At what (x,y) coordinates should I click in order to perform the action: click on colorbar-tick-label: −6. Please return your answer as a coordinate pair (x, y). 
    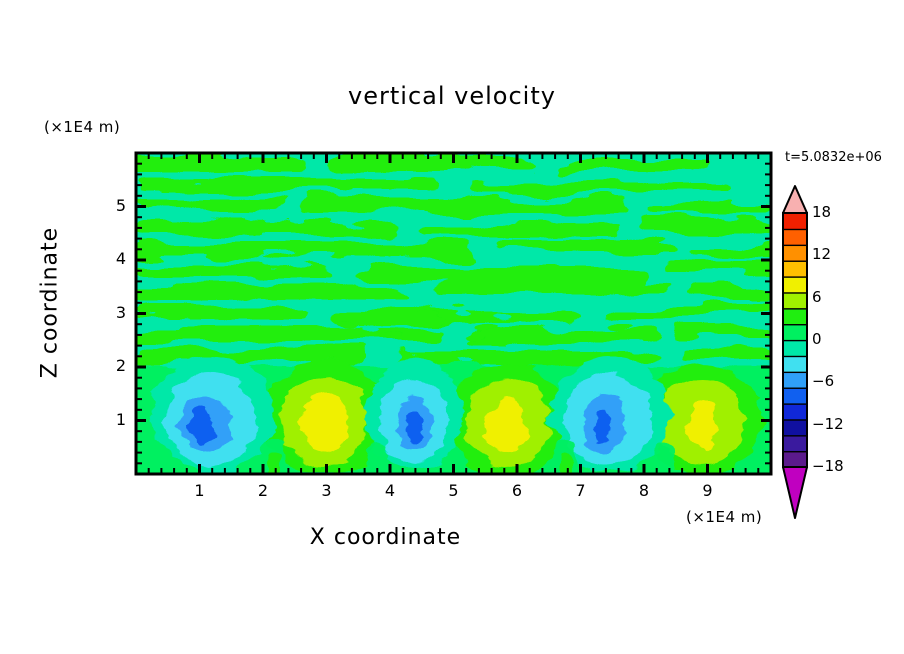
    Looking at the image, I should click on (823, 381).